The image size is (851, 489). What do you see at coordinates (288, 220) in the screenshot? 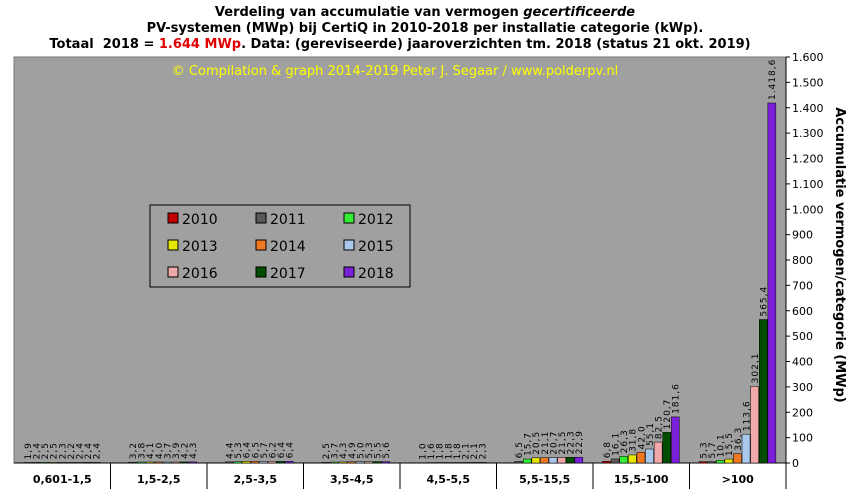
I see `legend-label: 2011` at bounding box center [288, 220].